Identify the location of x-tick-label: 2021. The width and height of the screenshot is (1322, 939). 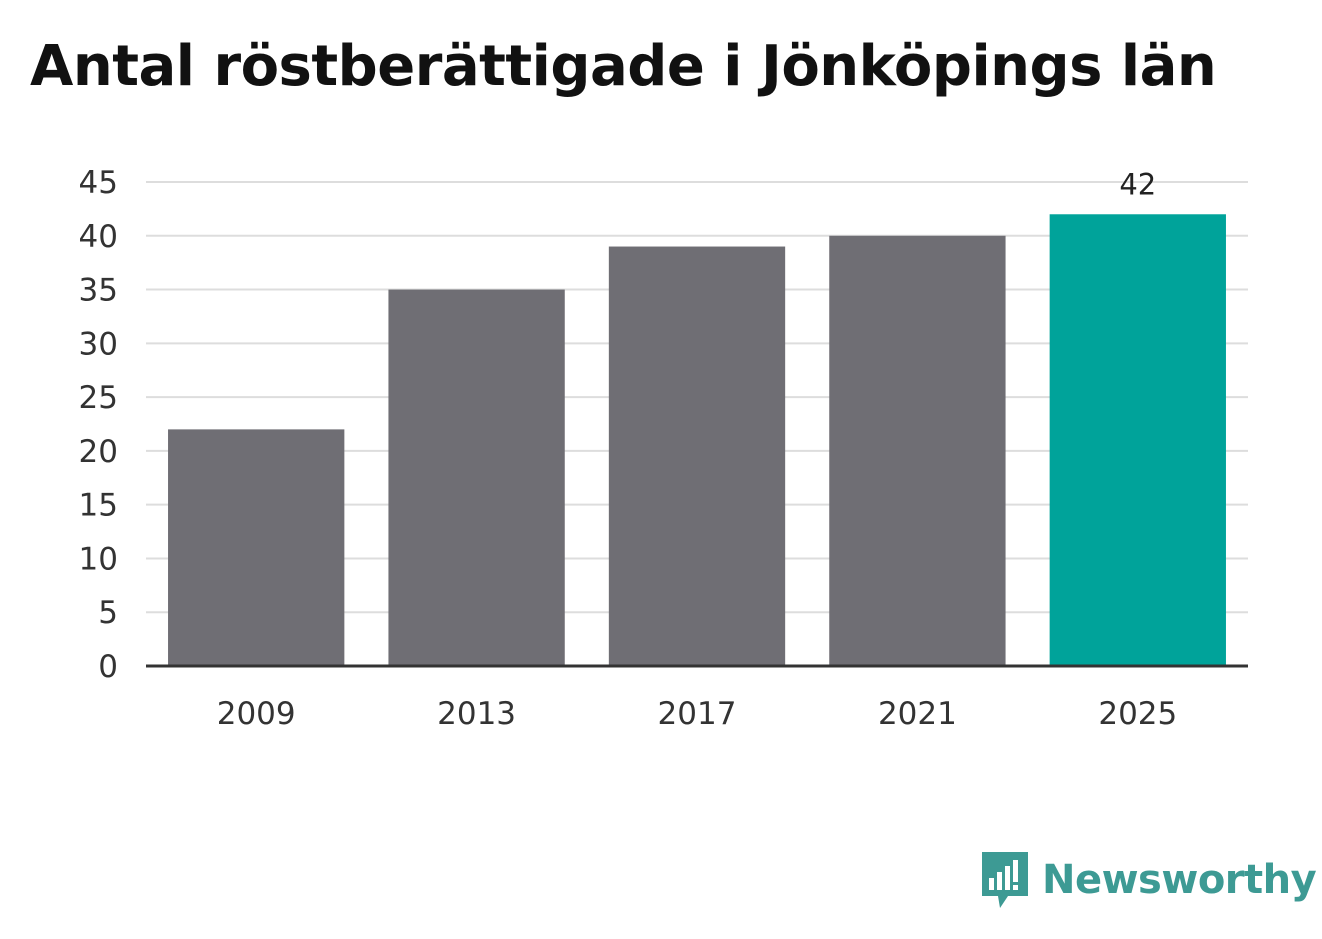
(917, 714).